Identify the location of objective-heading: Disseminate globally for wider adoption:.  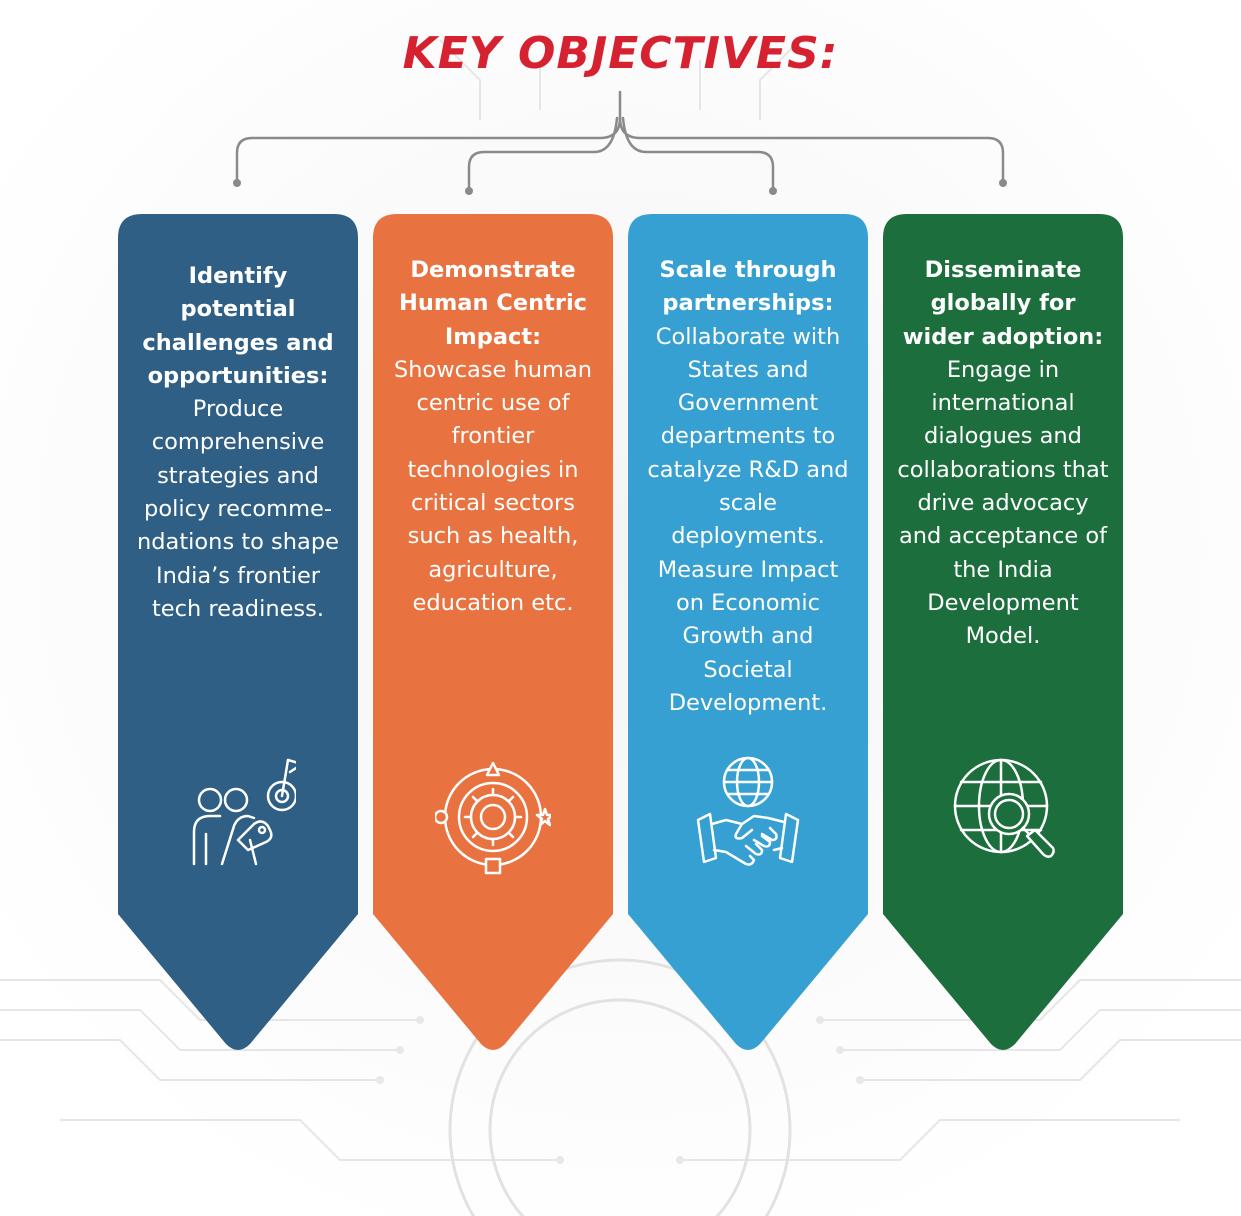
(1003, 304).